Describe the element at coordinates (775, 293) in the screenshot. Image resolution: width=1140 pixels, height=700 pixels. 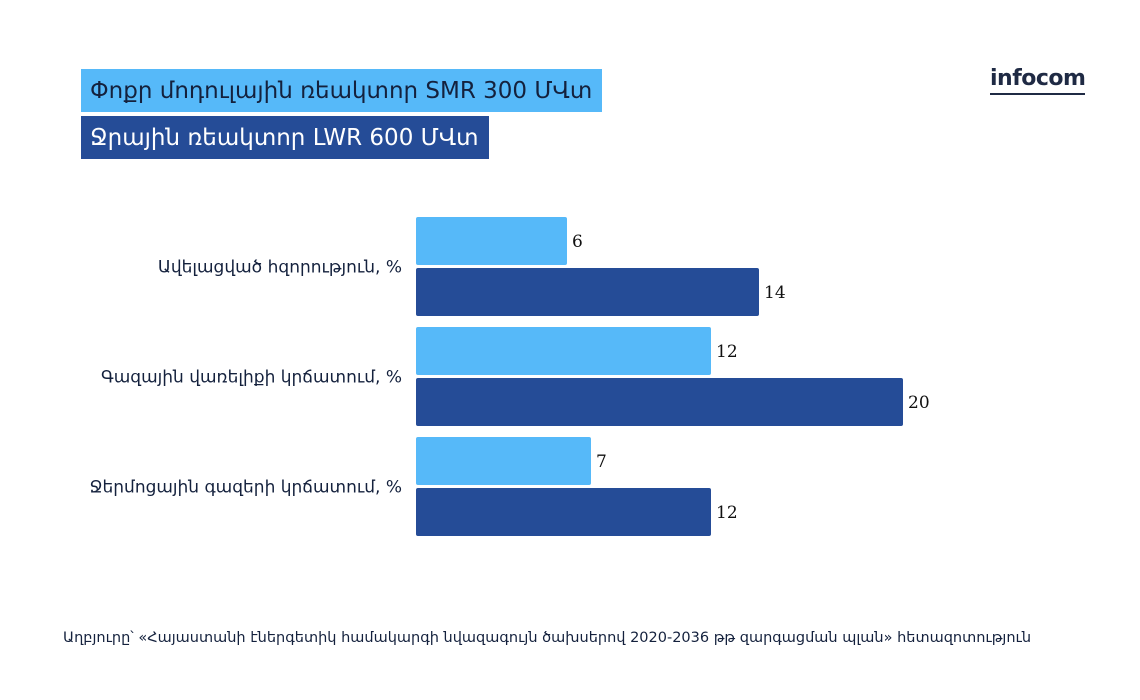
I see `data-label: 14` at that location.